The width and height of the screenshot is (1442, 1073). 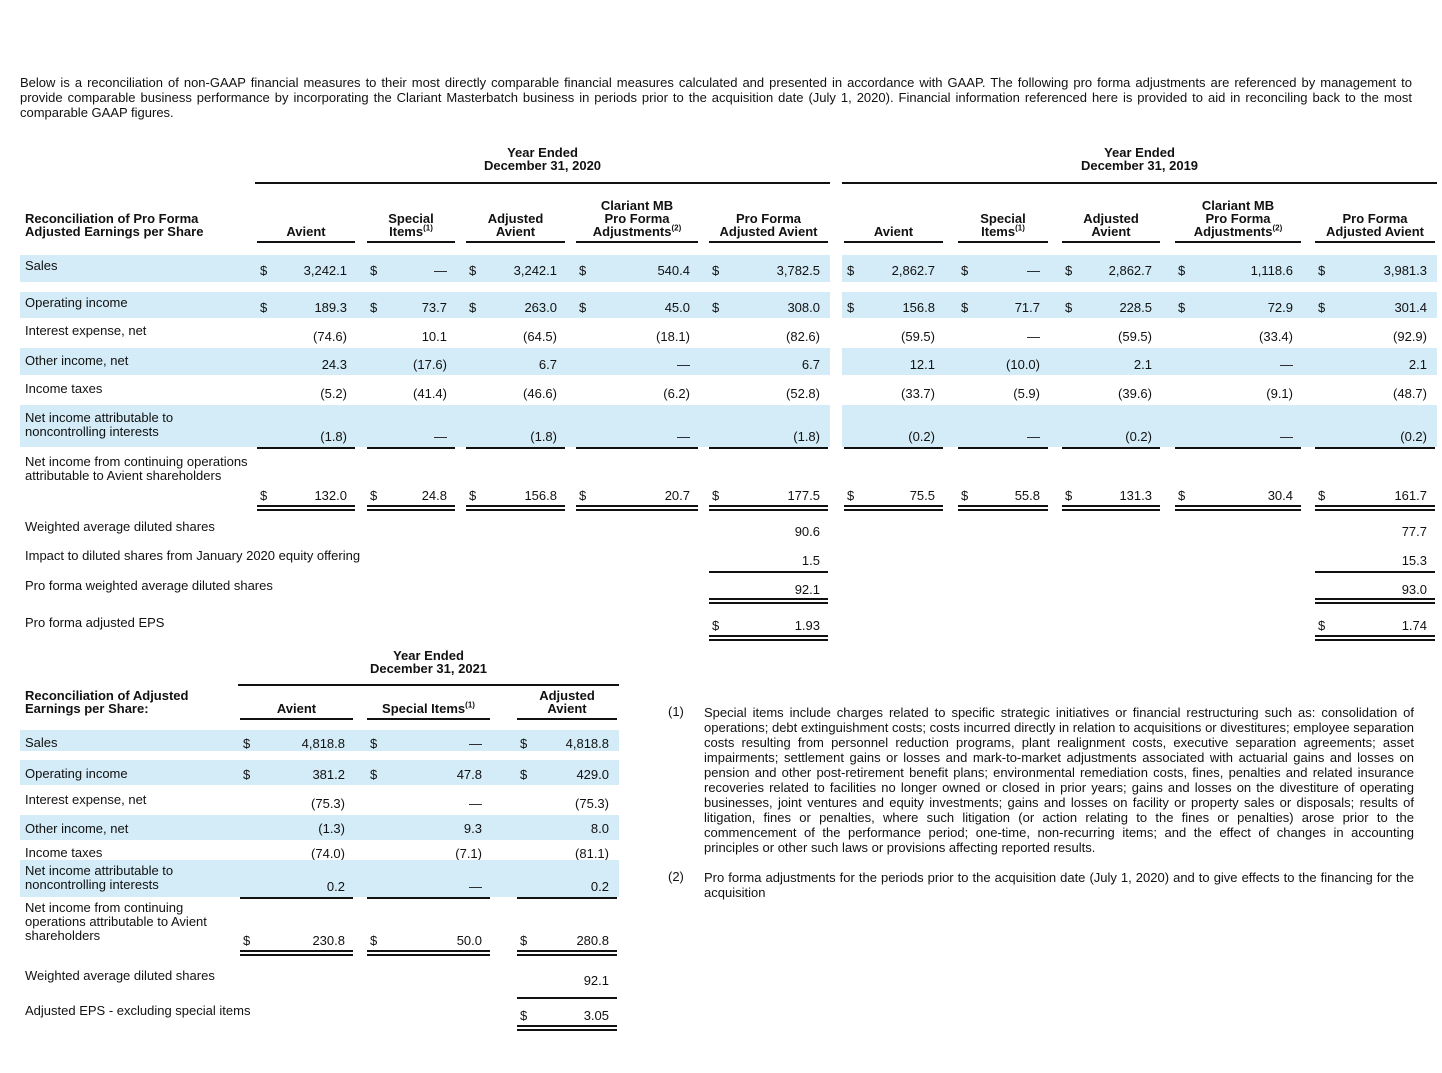 What do you see at coordinates (803, 307) in the screenshot?
I see `cell-value: 308.0` at bounding box center [803, 307].